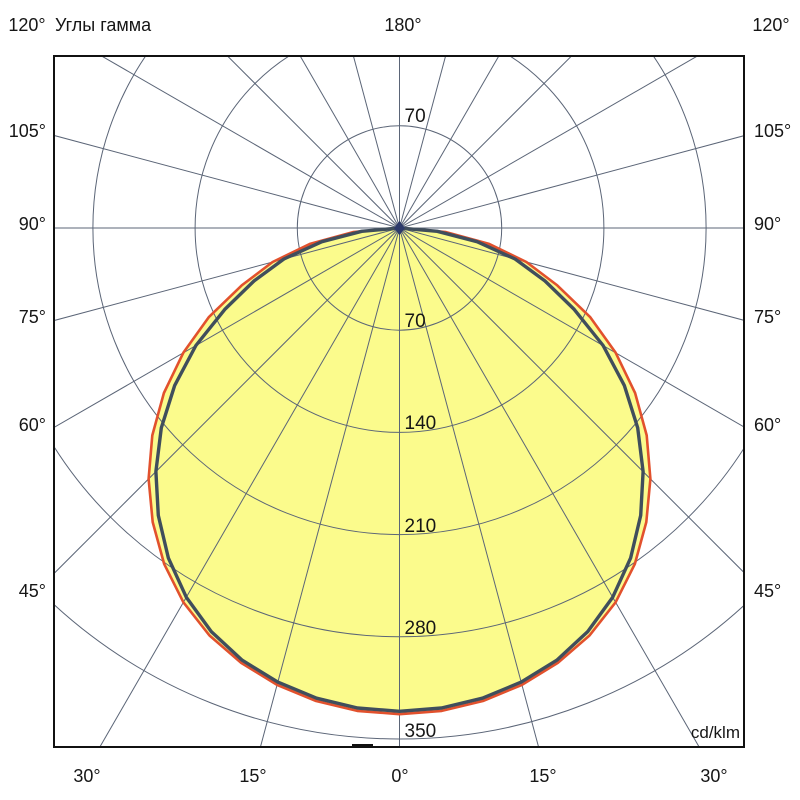  What do you see at coordinates (32, 425) in the screenshot?
I see `angle-label-left: 60°` at bounding box center [32, 425].